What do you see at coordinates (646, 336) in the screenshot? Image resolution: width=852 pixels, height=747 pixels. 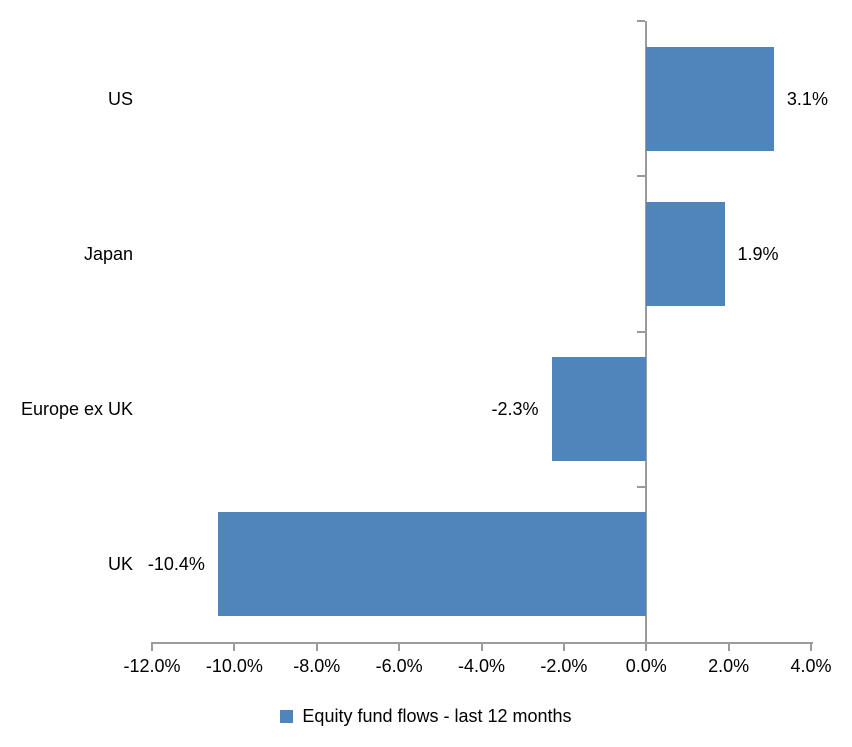 I see `y-zero-axis-line` at bounding box center [646, 336].